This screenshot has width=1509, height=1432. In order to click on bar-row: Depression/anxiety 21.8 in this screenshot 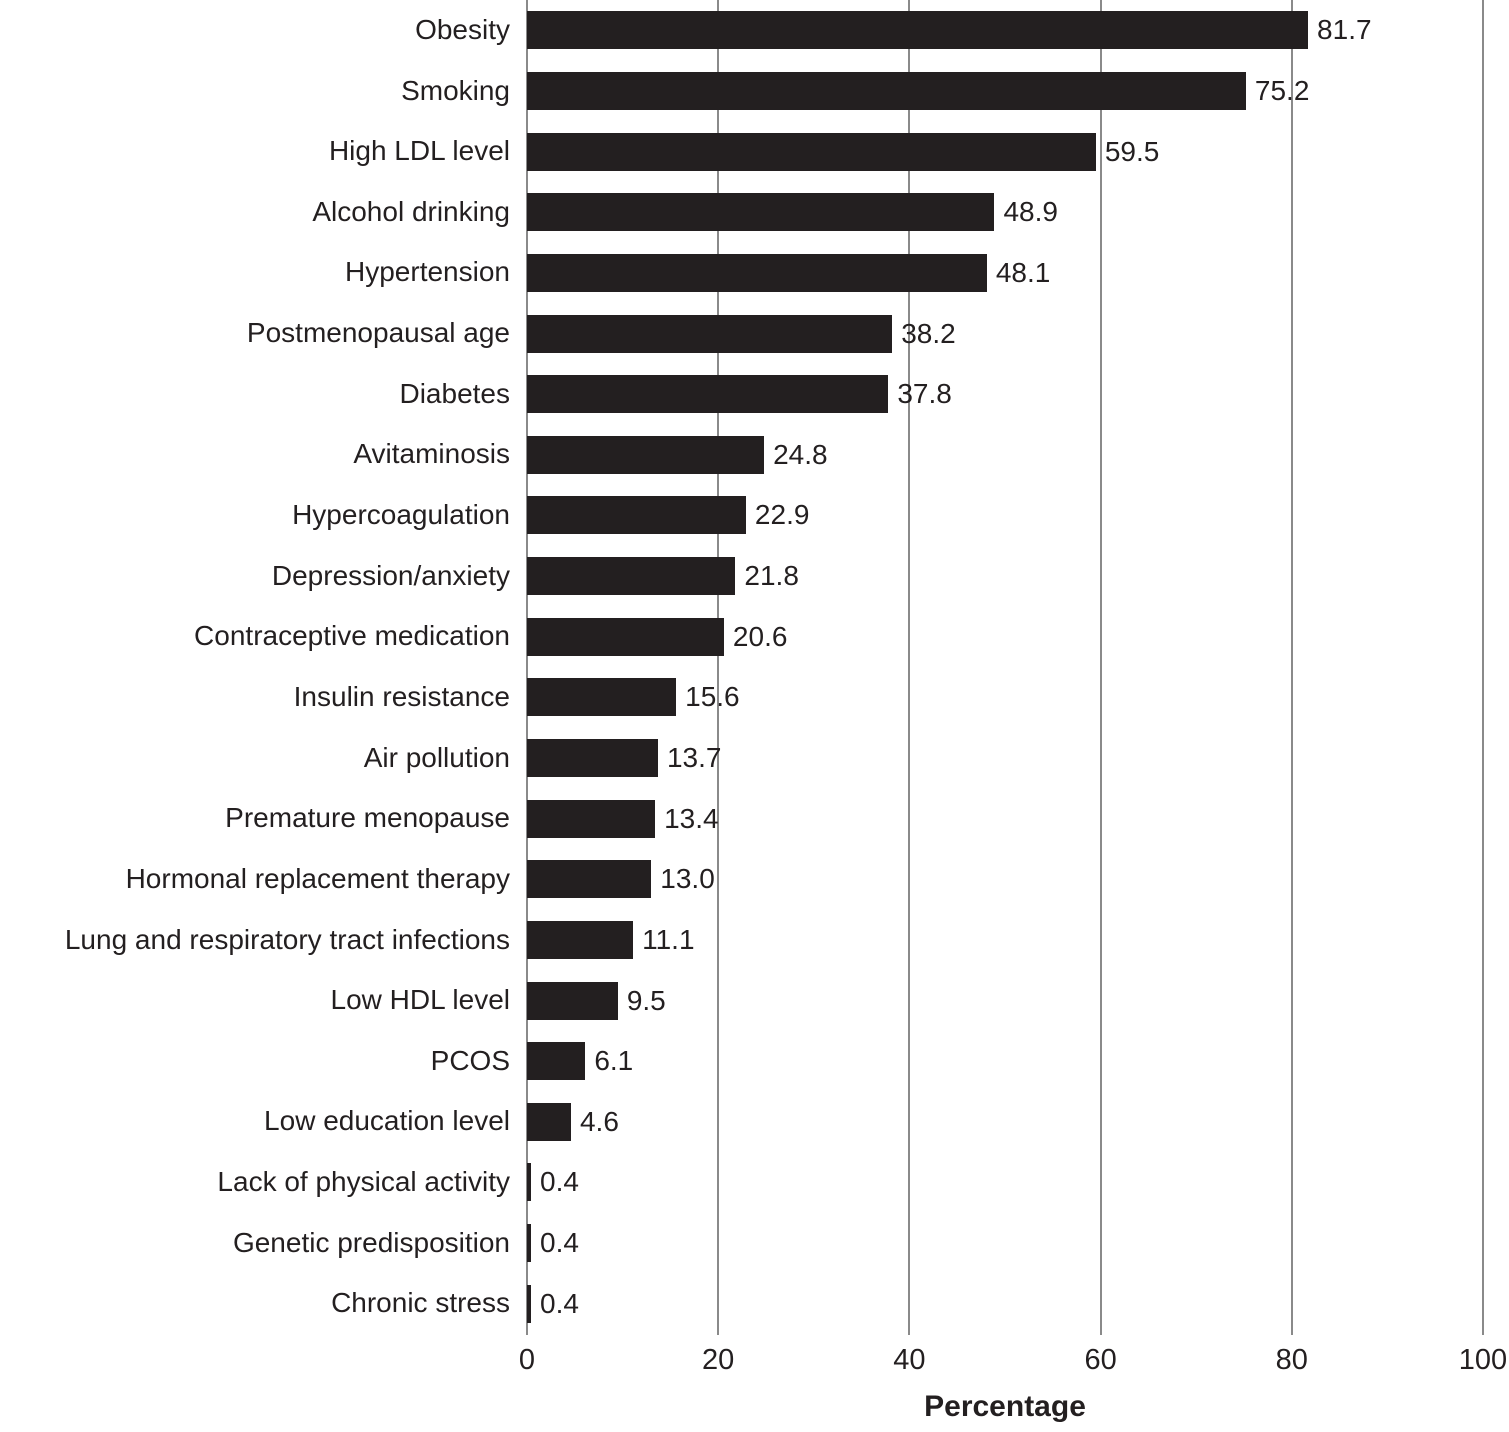, I will do `click(741, 576)`.